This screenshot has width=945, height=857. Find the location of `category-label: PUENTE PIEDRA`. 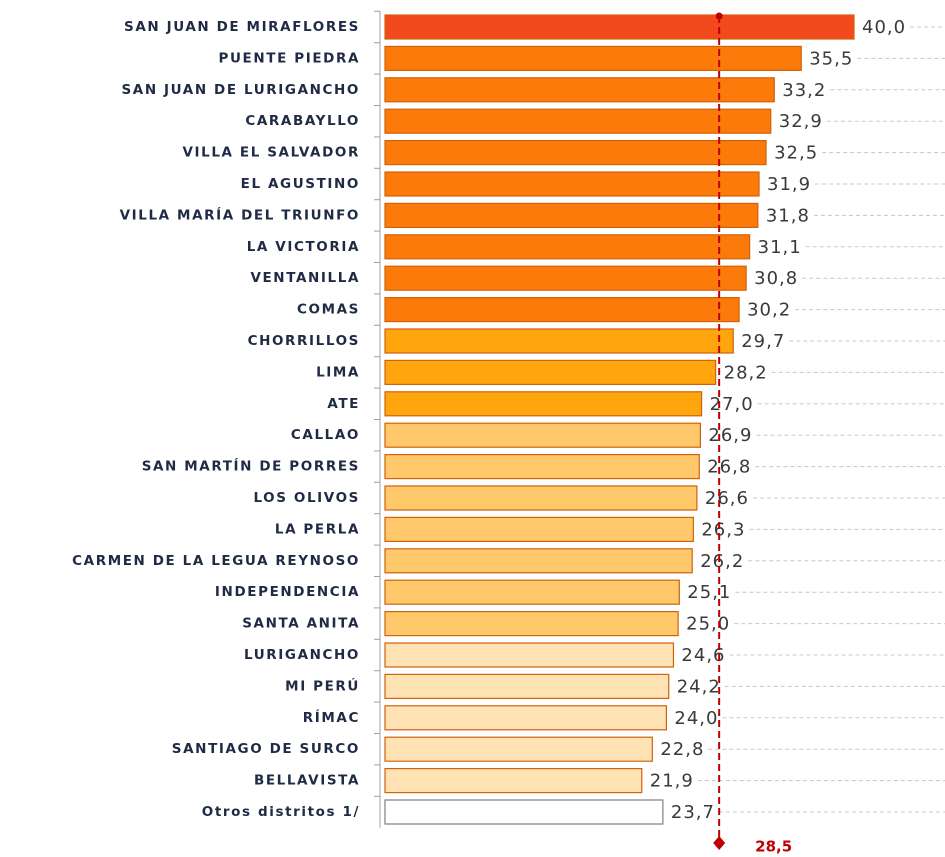

category-label: PUENTE PIEDRA is located at coordinates (290, 58).